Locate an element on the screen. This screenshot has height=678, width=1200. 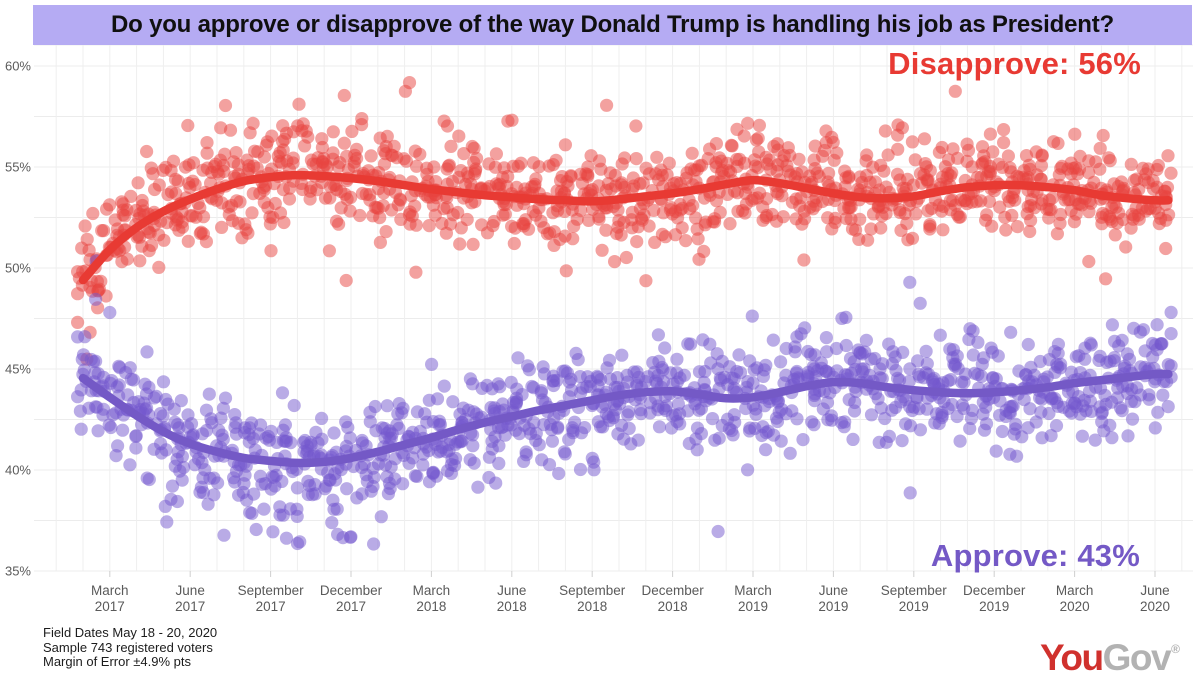
margin-of-error-note: Margin of Error ±4.9% pts is located at coordinates (117, 661).